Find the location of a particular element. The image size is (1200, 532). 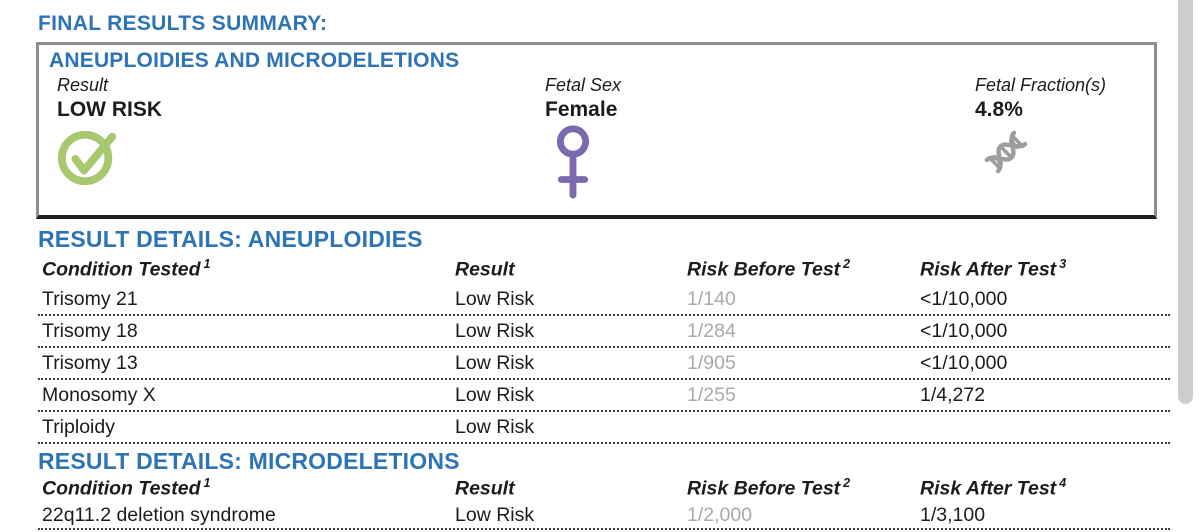

condition-cell: Monosomy X is located at coordinates (99, 394).